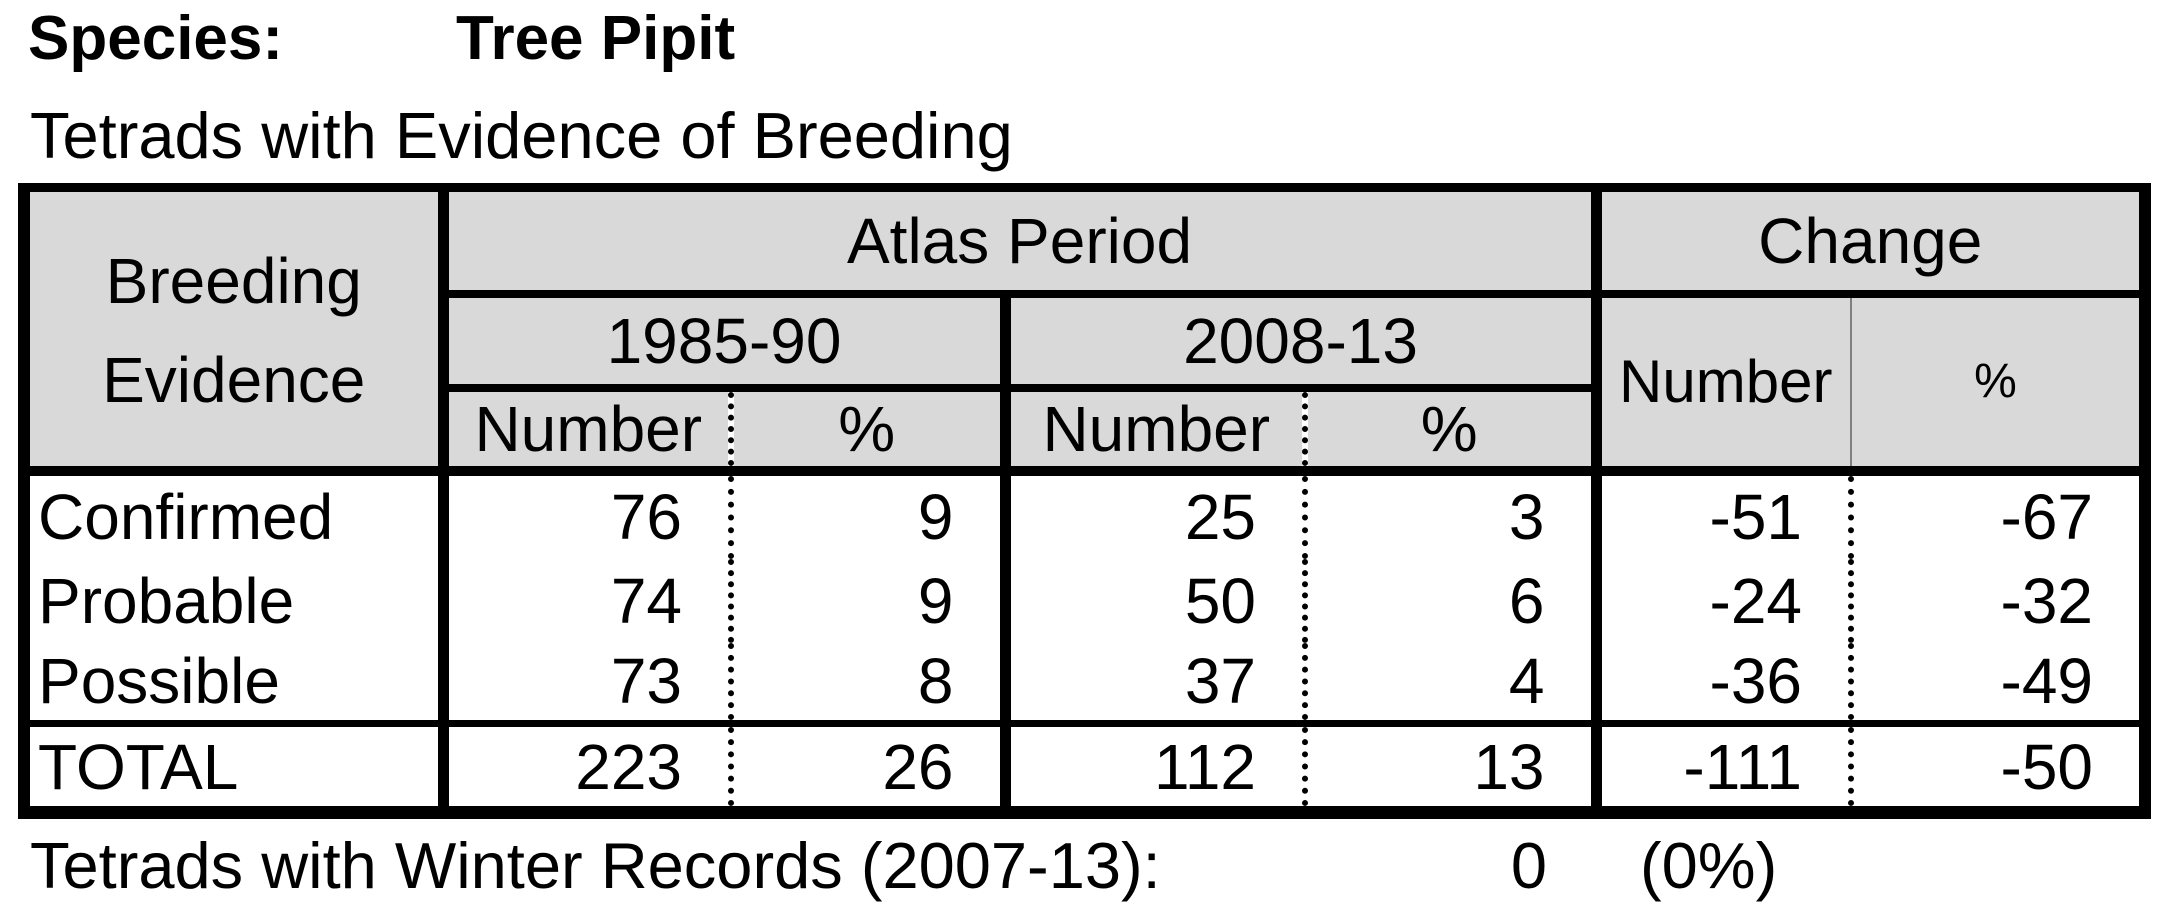  What do you see at coordinates (159, 681) in the screenshot?
I see `row-label-possible: Possible` at bounding box center [159, 681].